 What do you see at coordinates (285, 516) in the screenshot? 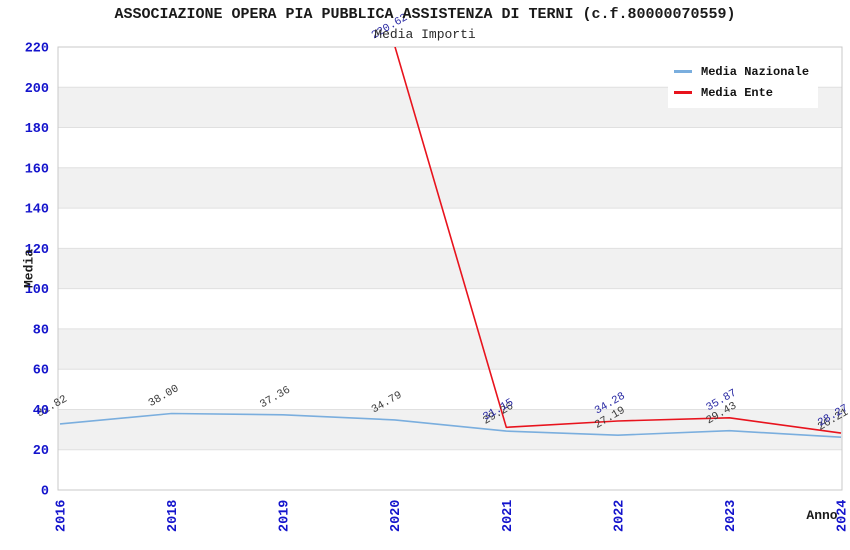
I see `x-tick-label: 2019` at bounding box center [285, 516].